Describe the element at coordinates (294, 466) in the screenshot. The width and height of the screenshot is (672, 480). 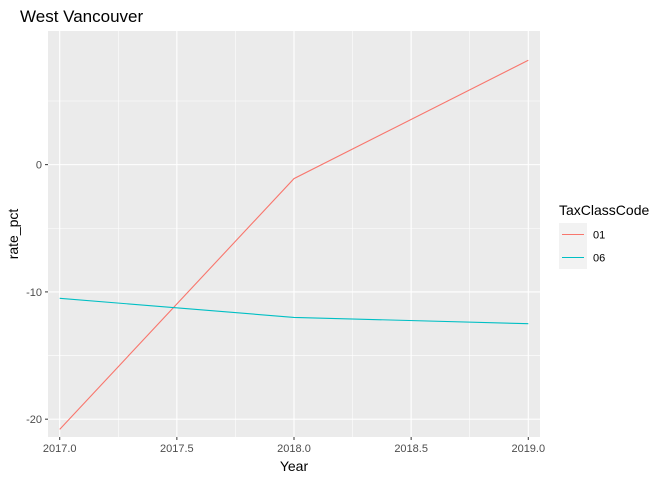
I see `x-axis-title: Year` at that location.